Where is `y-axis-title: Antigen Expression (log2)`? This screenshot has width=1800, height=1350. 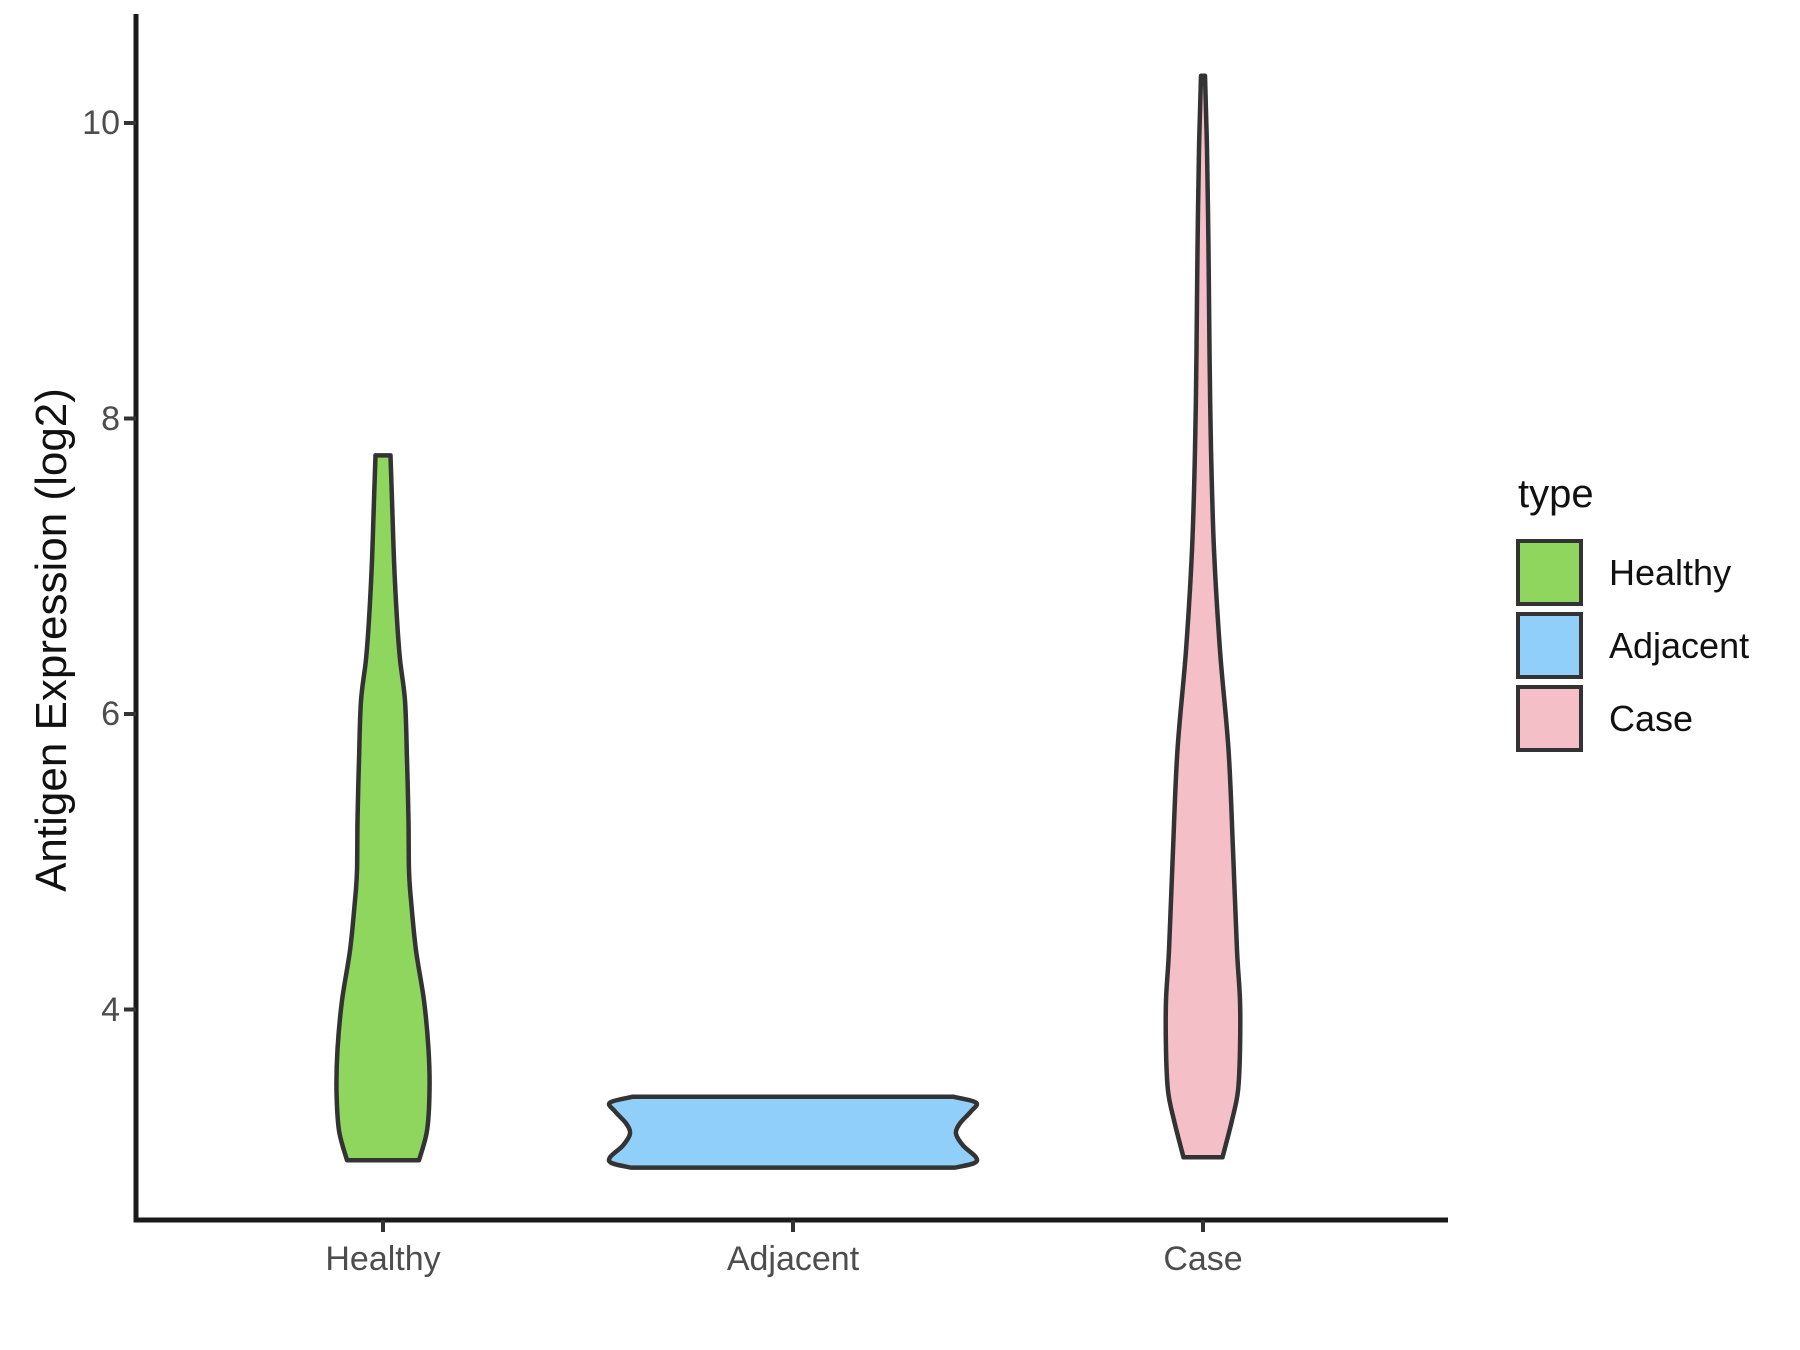 y-axis-title: Antigen Expression (log2) is located at coordinates (51, 640).